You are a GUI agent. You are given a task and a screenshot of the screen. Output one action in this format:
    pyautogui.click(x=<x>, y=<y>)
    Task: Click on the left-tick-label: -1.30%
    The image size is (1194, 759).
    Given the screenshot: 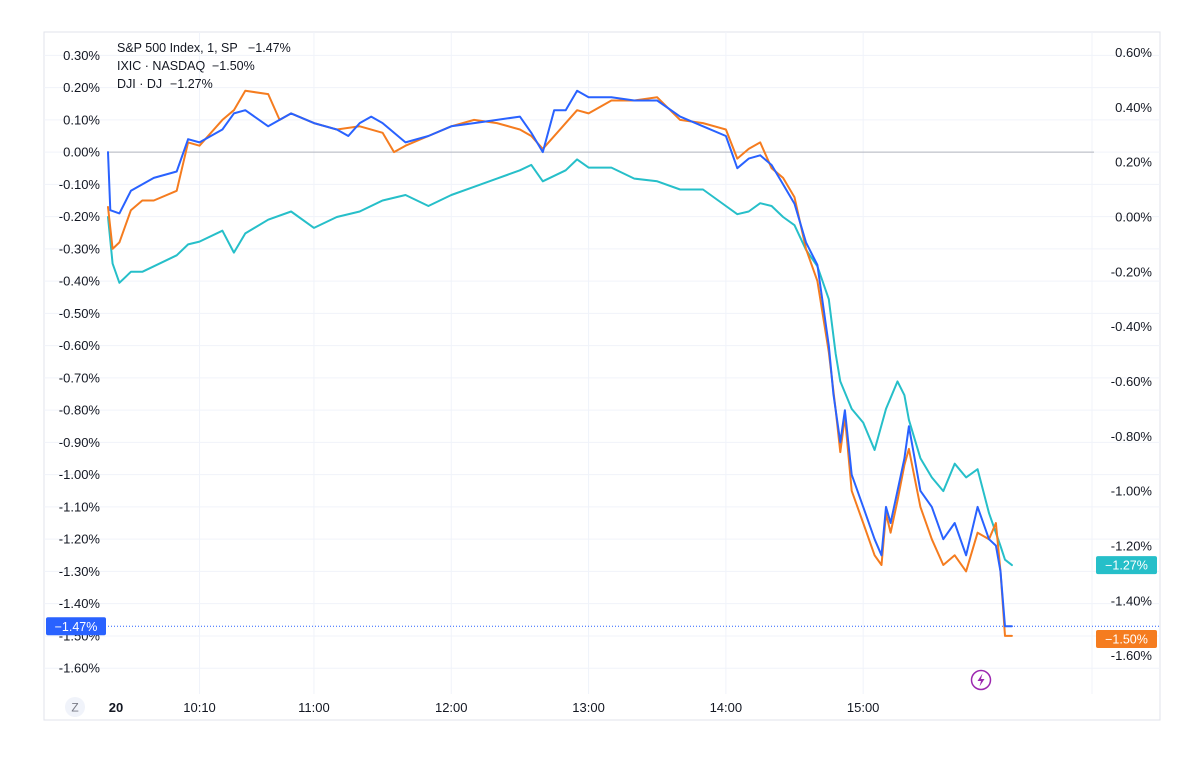 What is the action you would take?
    pyautogui.click(x=80, y=571)
    